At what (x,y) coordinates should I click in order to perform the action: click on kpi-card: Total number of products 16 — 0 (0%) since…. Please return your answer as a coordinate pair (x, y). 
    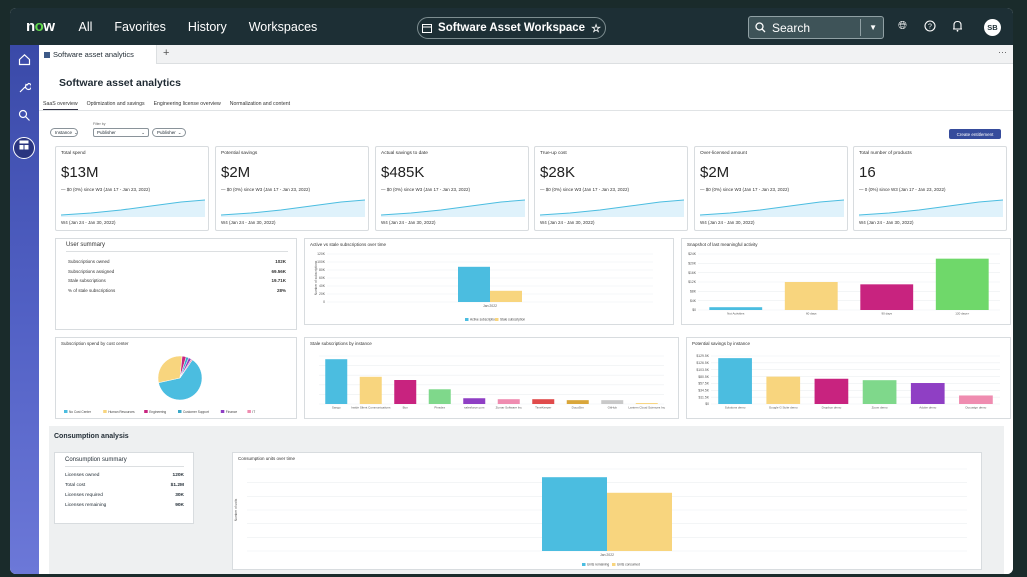
    Looking at the image, I should click on (930, 188).